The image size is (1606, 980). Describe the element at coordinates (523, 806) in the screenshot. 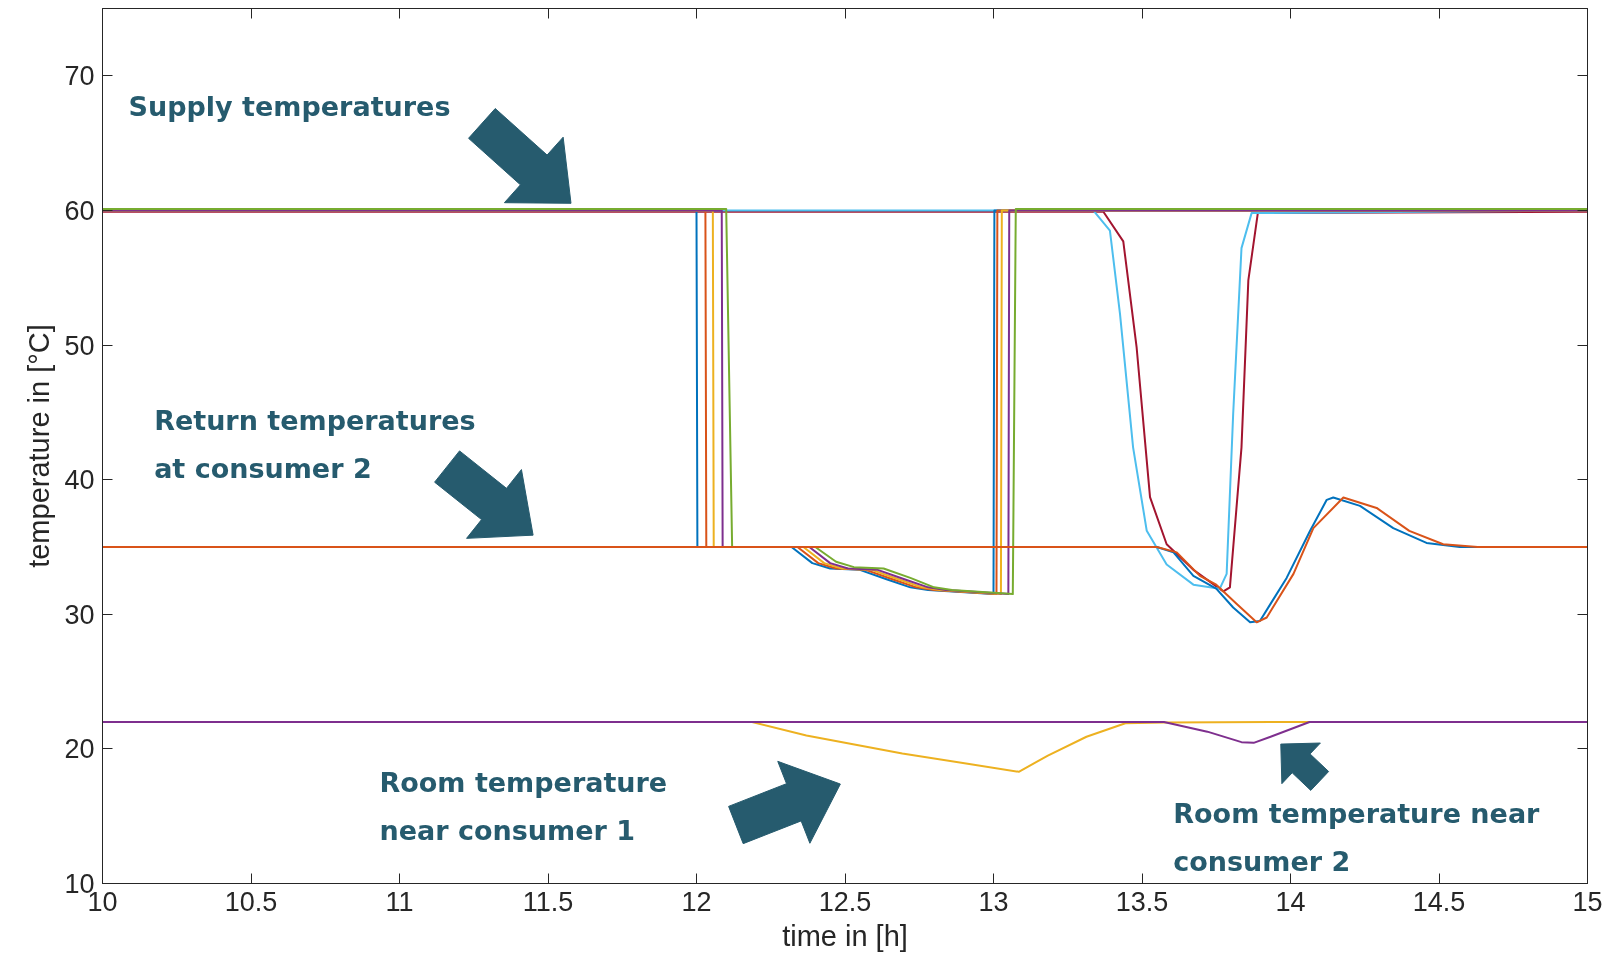

I see `annotation: Room temperature near consumer 1` at that location.